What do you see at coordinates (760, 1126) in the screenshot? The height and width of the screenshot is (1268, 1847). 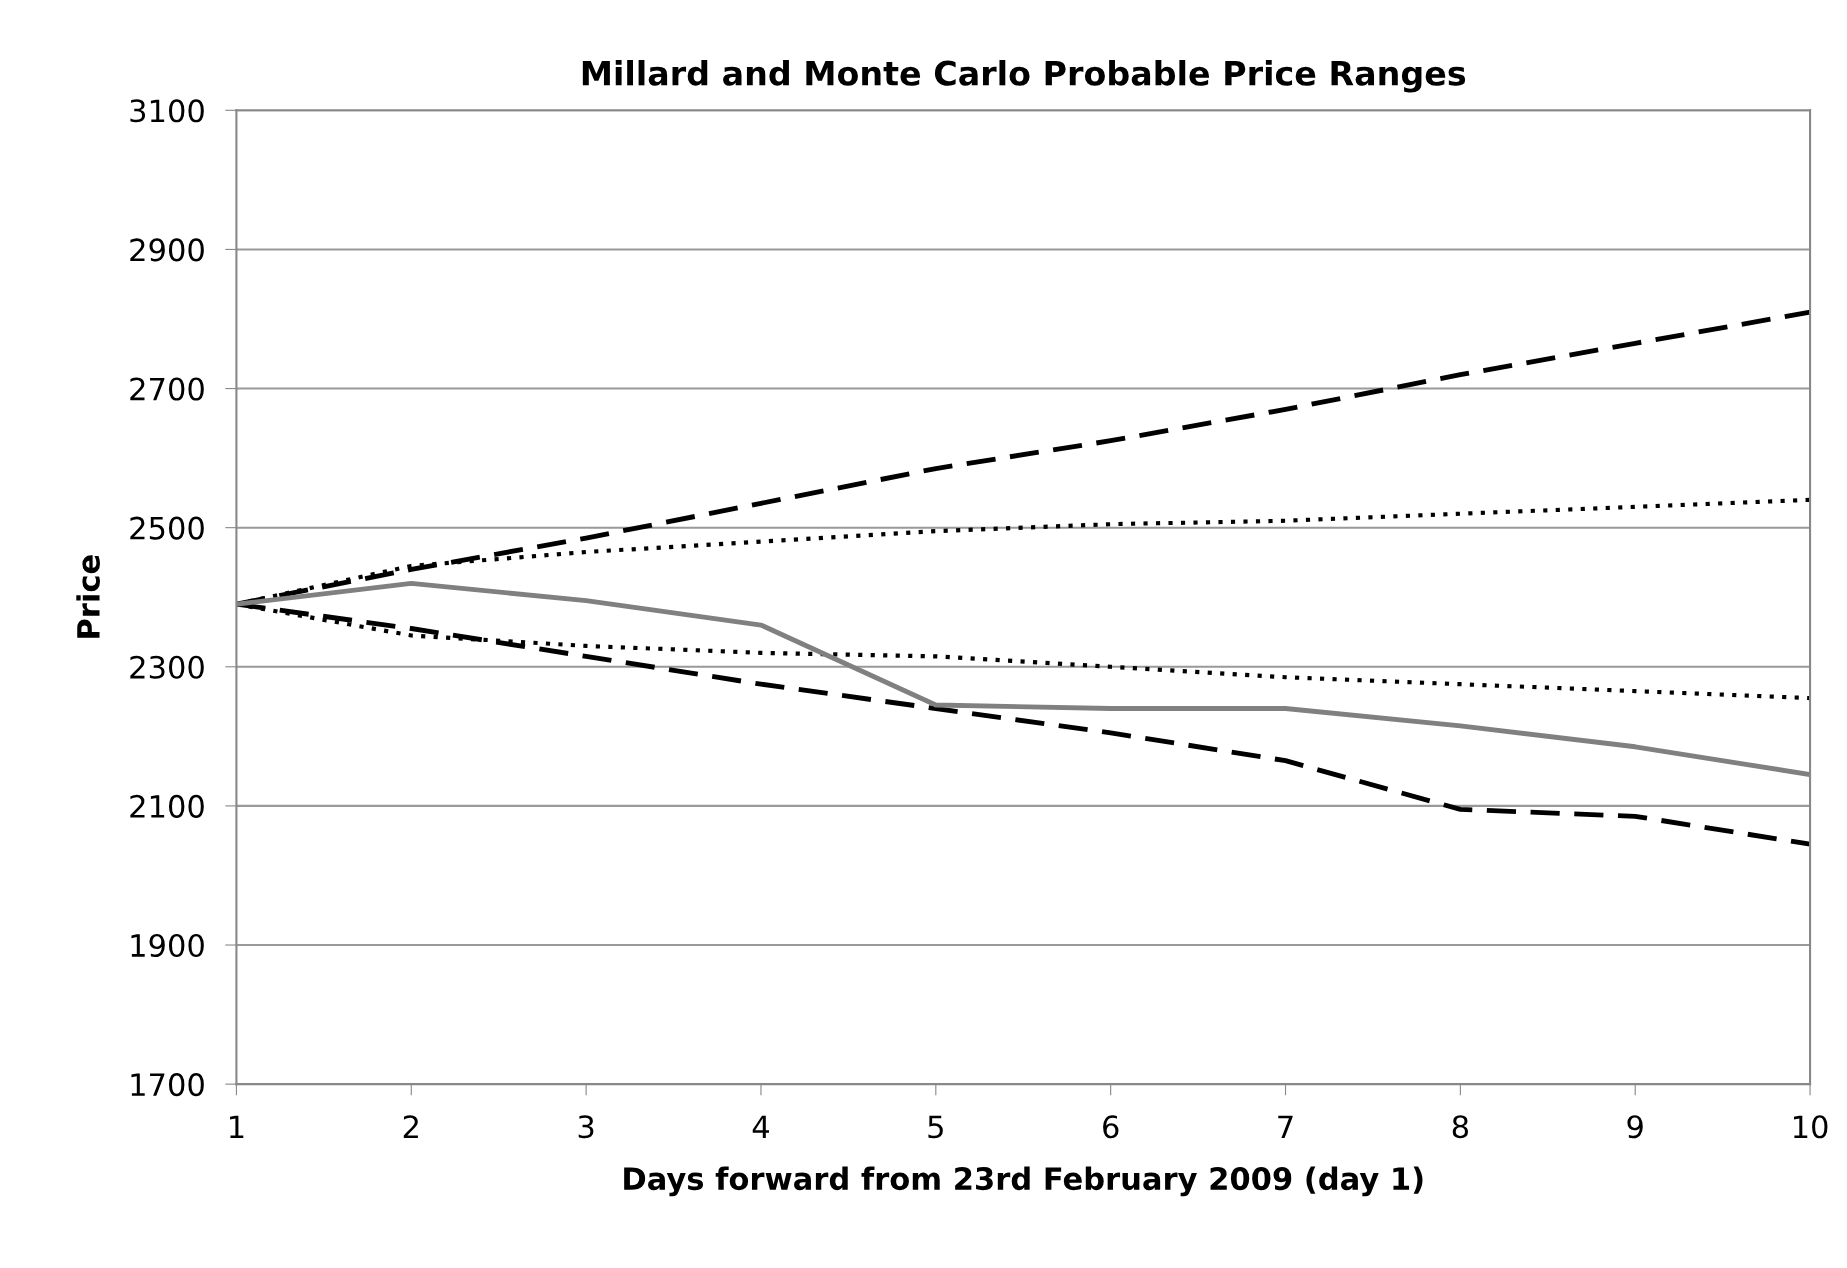 I see `x-tick-label: 4` at bounding box center [760, 1126].